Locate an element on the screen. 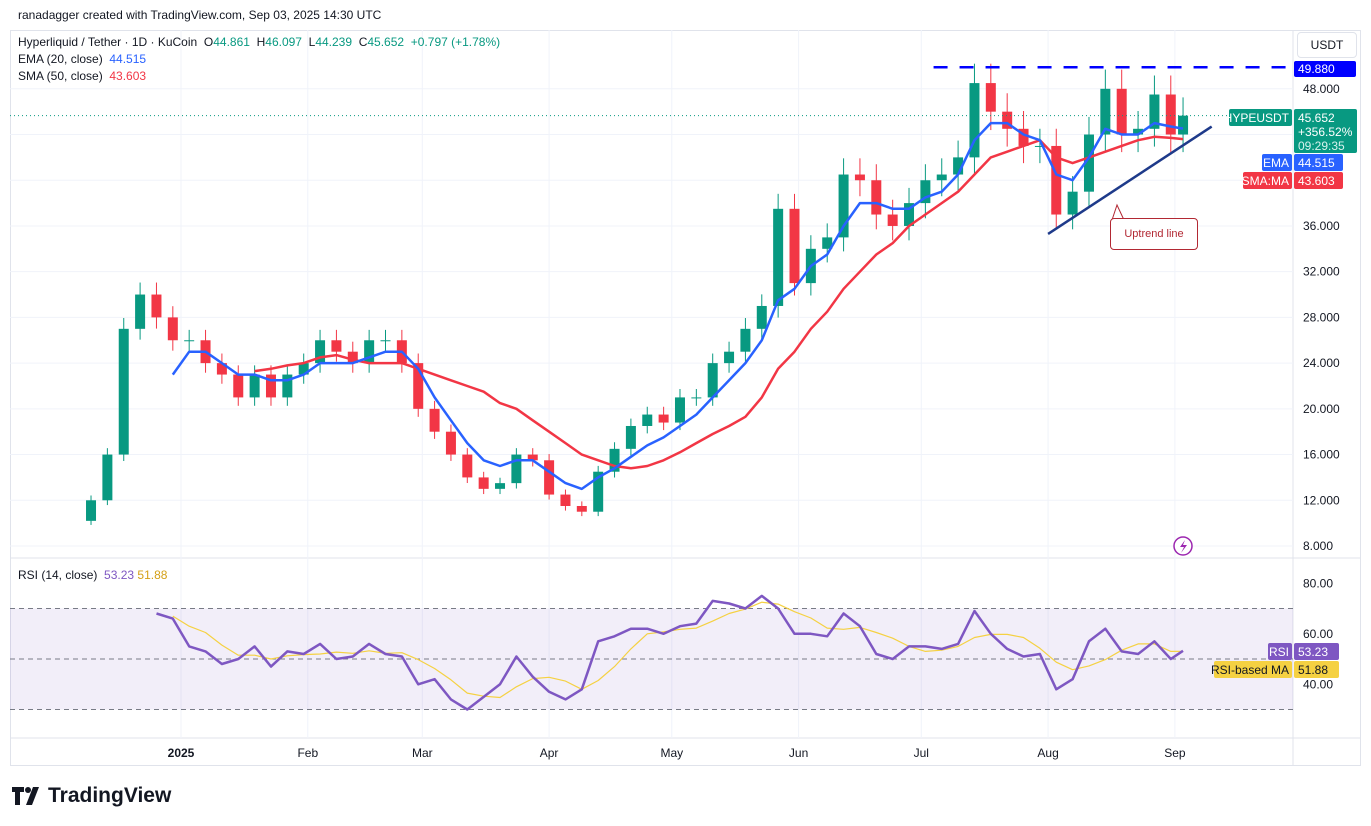 The image size is (1371, 826). price-tick-label: 28.000 is located at coordinates (1321, 317).